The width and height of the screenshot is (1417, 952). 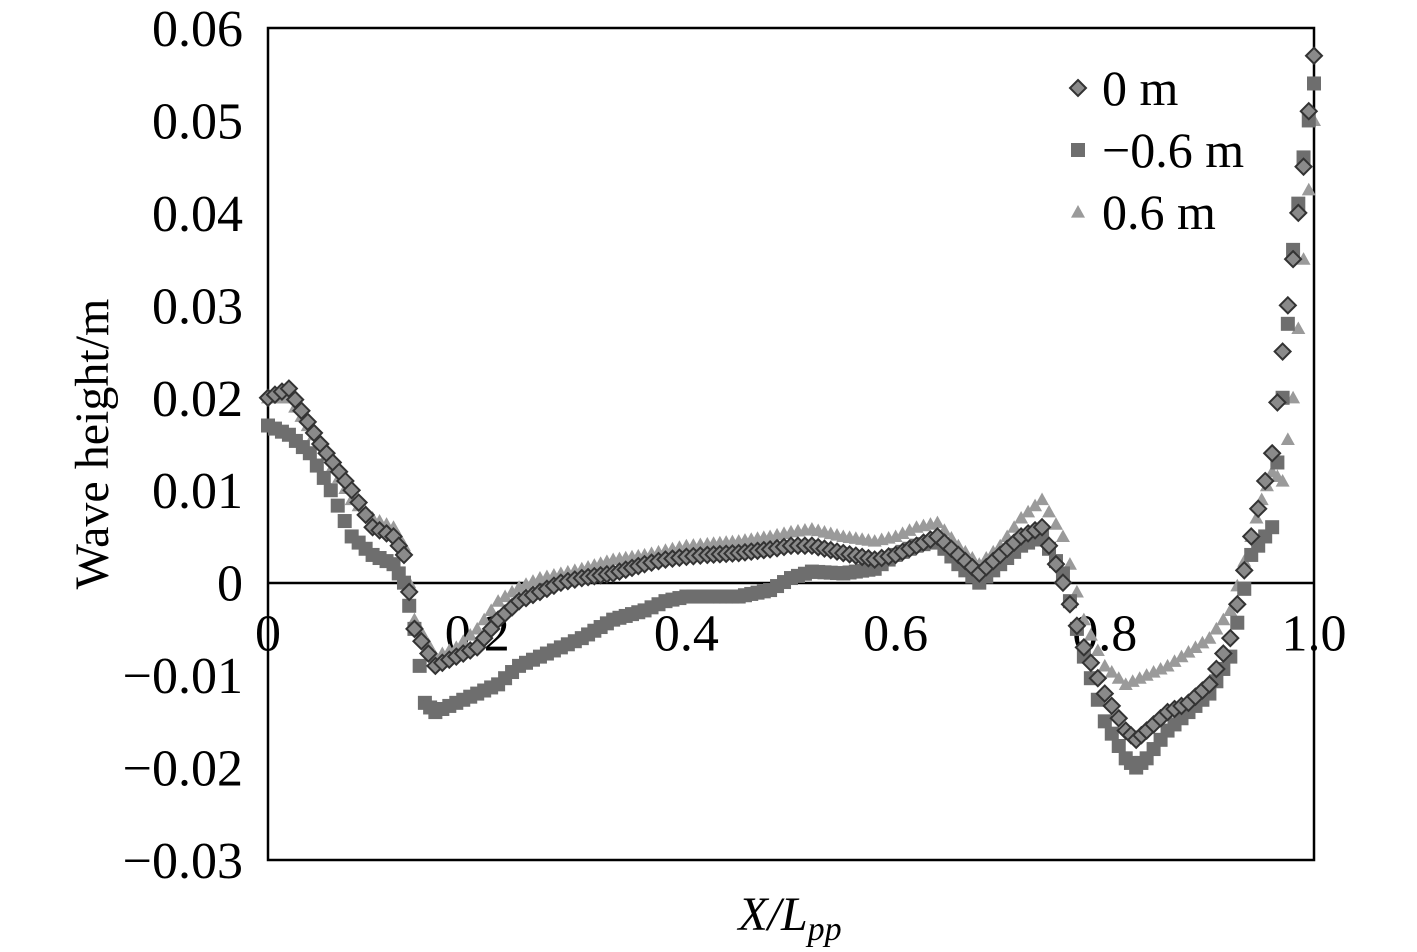 I want to click on y-tick-label: −0.02, so click(x=183, y=769).